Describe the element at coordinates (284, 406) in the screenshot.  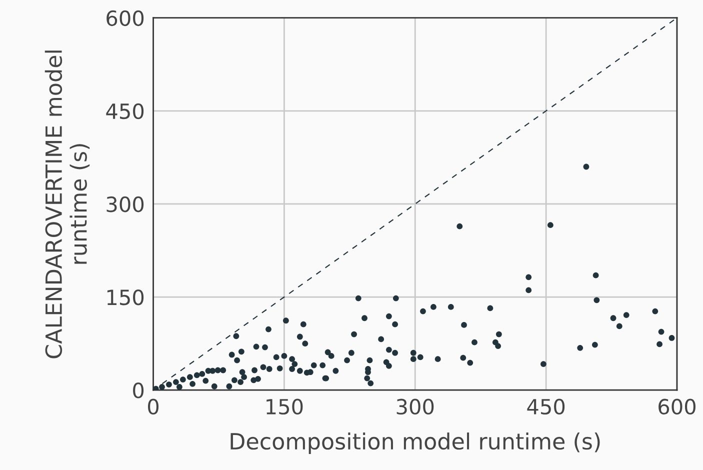
I see `x-tick-label: 150` at that location.